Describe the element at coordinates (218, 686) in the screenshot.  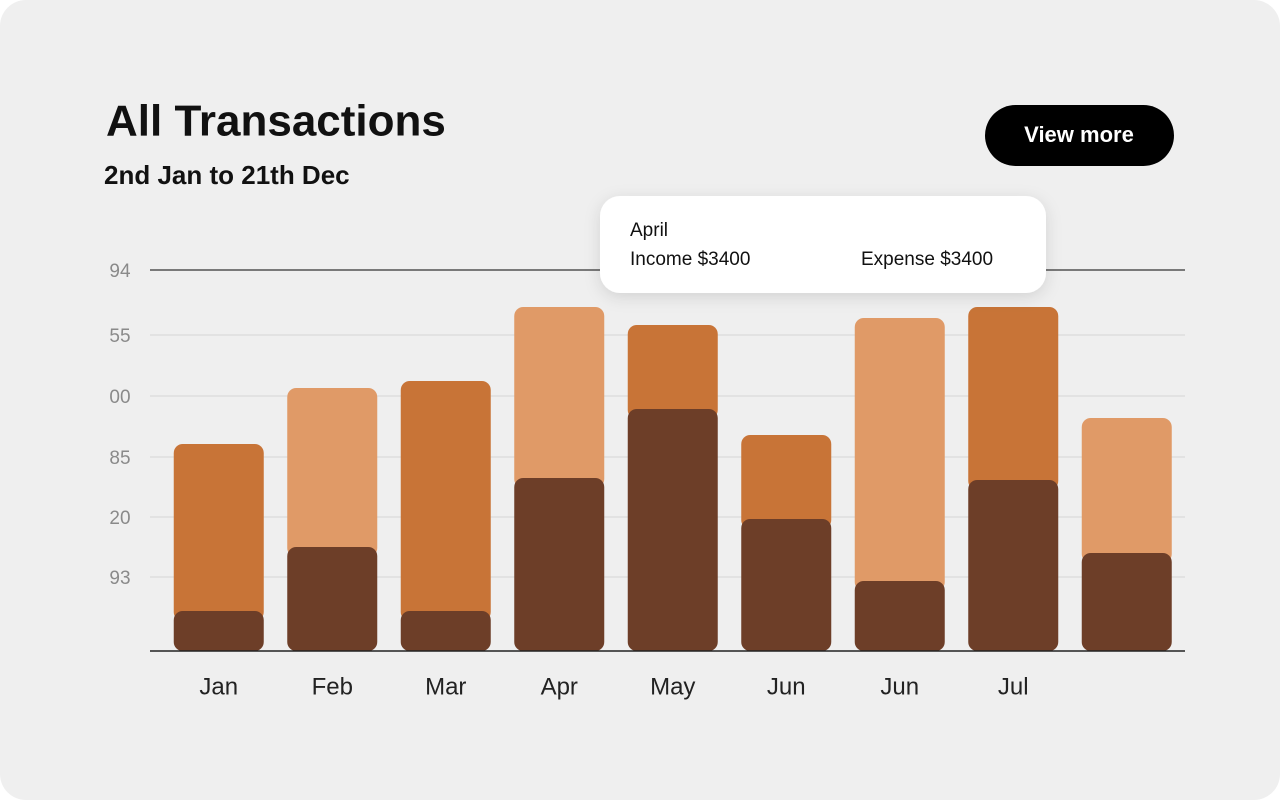
I see `x-tick-label: Jan` at that location.